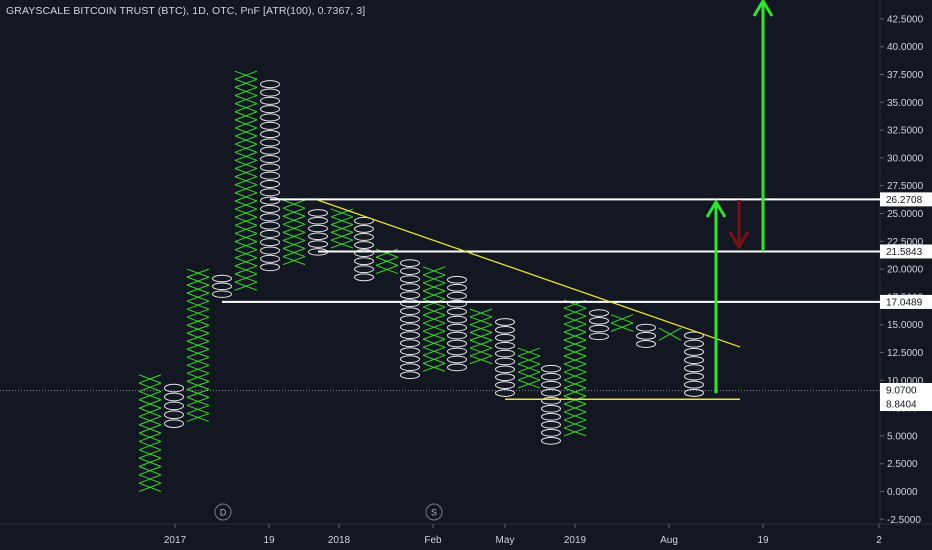  Describe the element at coordinates (763, 8) in the screenshot. I see `arrow-head` at that location.